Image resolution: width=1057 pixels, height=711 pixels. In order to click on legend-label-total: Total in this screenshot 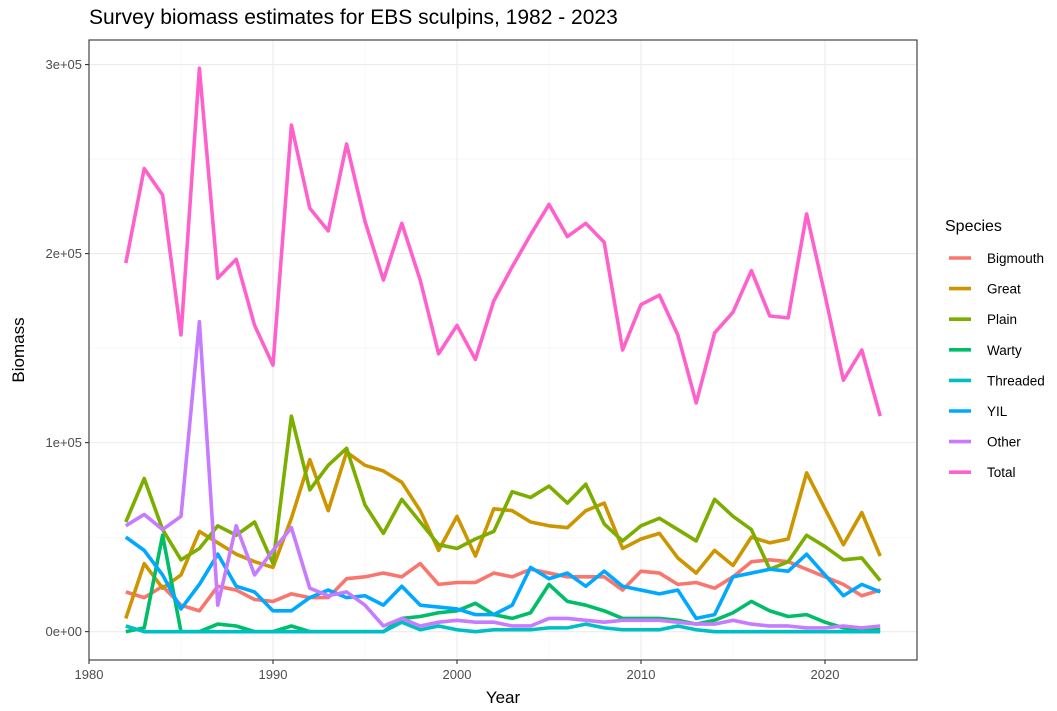, I will do `click(1001, 472)`.